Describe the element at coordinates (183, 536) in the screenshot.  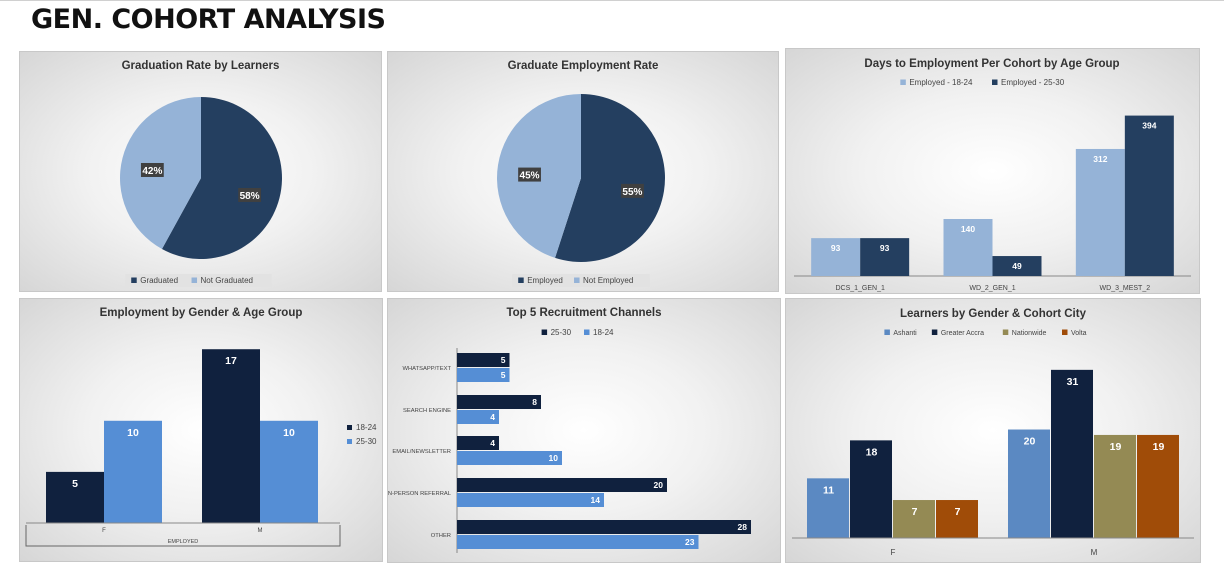
I see `group-bracket` at that location.